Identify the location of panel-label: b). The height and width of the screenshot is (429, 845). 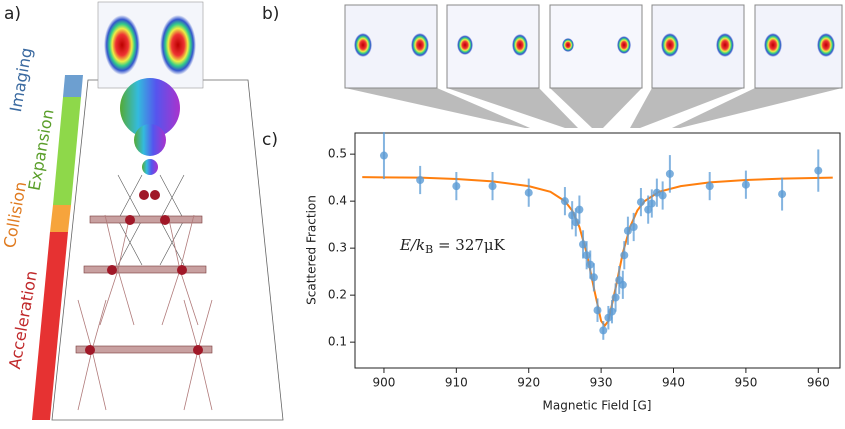
(270, 14).